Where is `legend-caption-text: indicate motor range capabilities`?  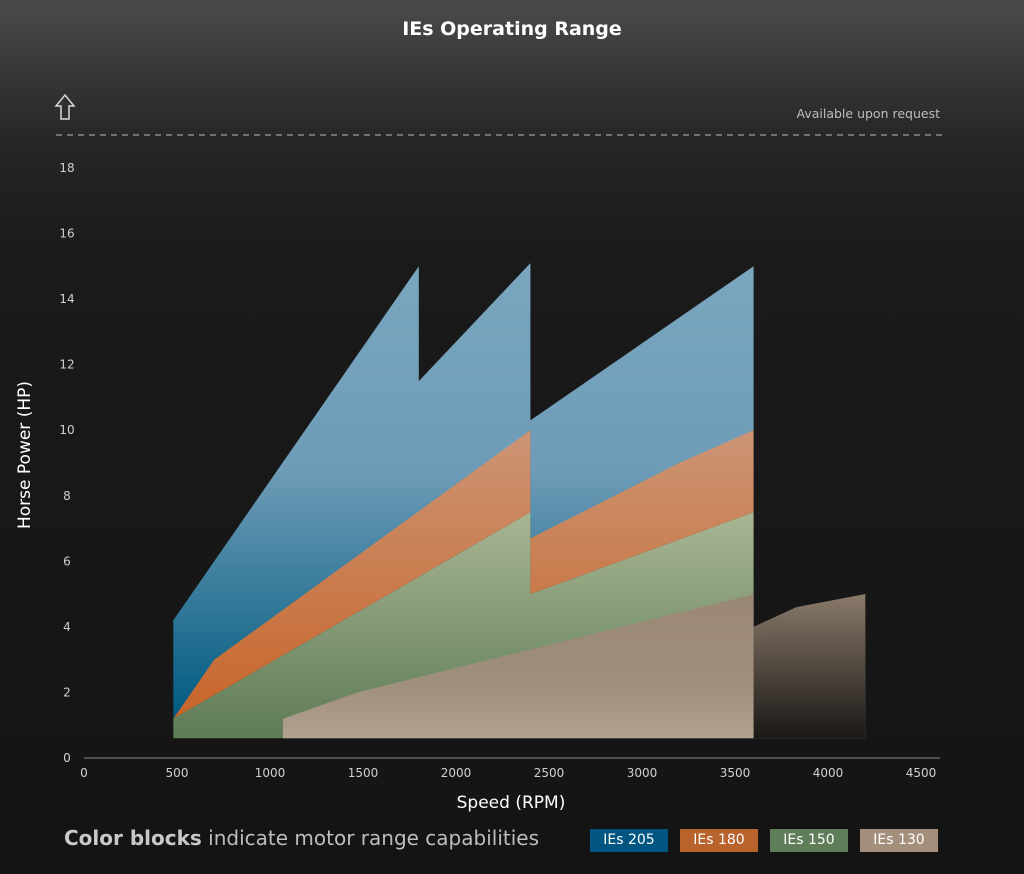
legend-caption-text: indicate motor range capabilities is located at coordinates (373, 838).